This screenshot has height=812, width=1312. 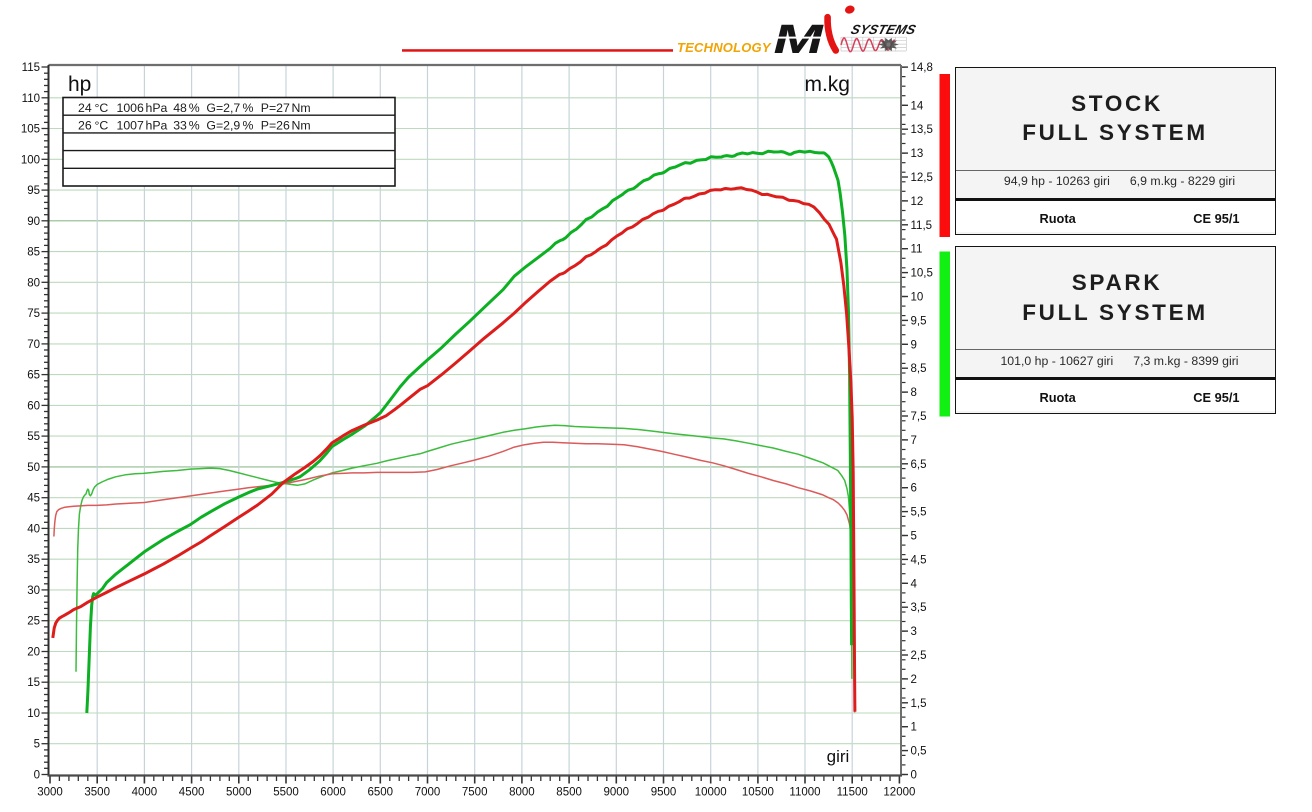 What do you see at coordinates (239, 793) in the screenshot?
I see `svg-text: 5000` at bounding box center [239, 793].